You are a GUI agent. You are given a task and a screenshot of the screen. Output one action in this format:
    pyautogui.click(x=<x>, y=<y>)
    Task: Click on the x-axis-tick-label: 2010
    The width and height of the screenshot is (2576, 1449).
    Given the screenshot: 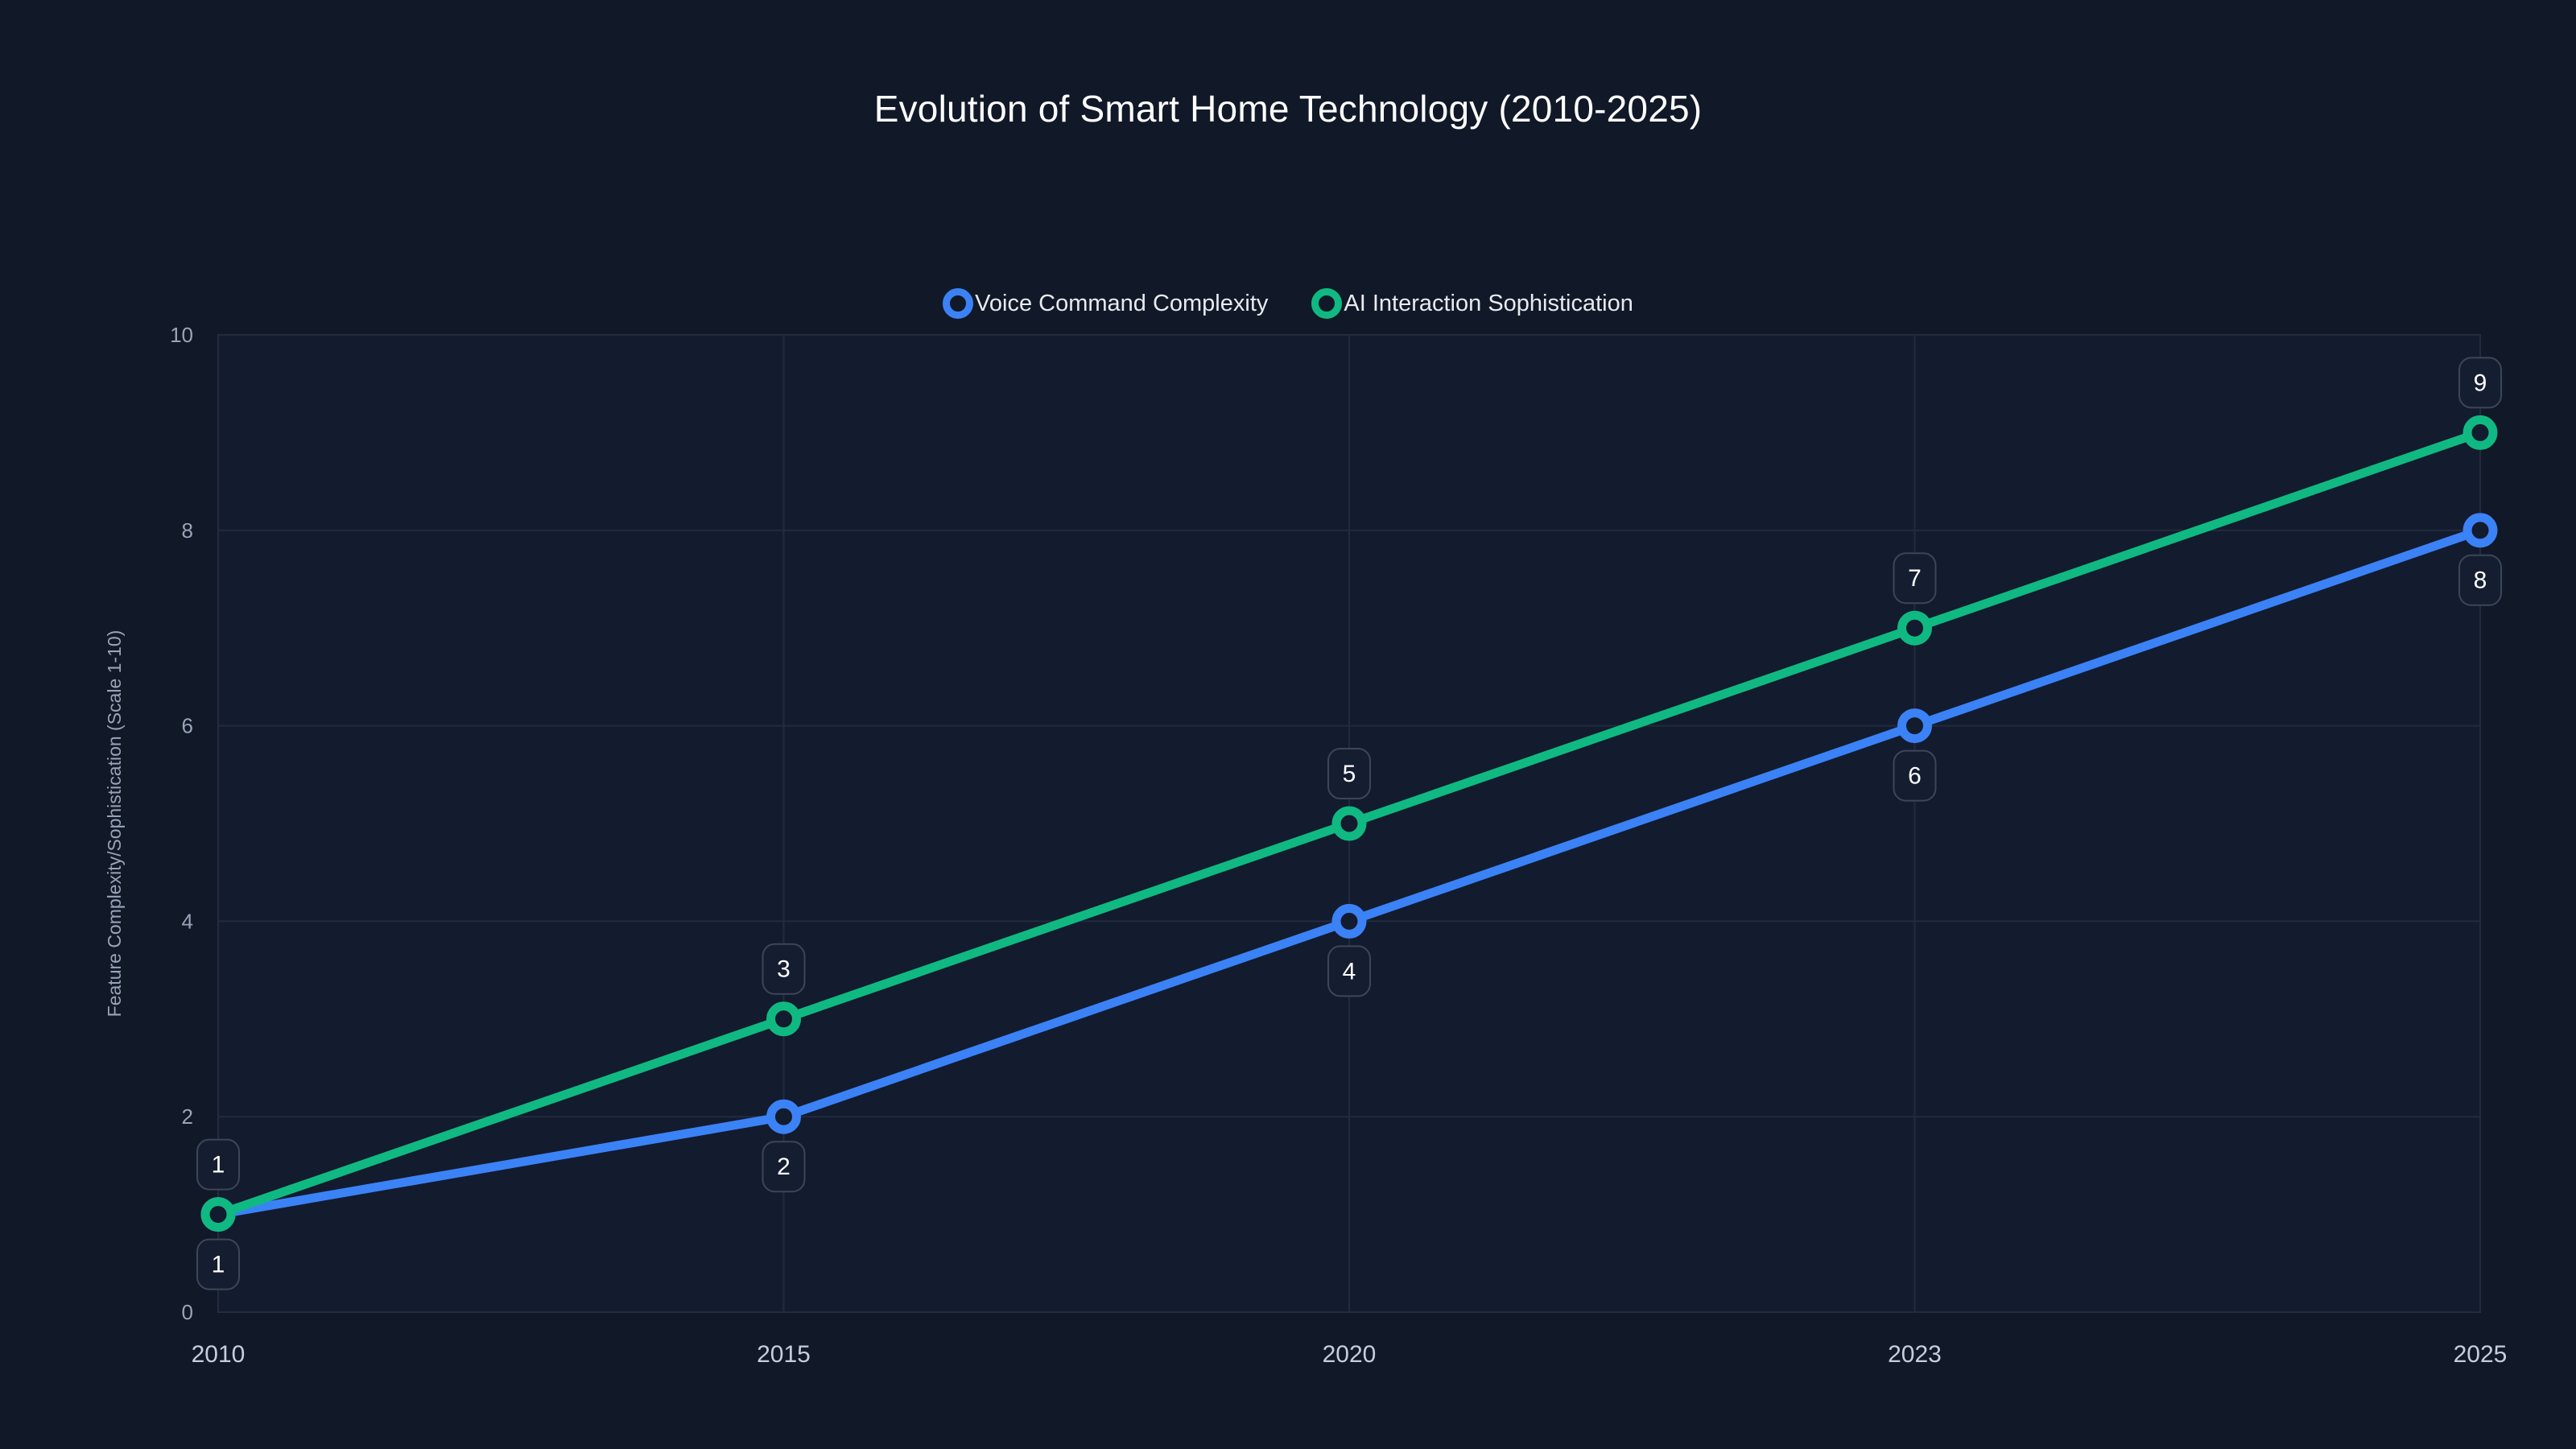 What is the action you would take?
    pyautogui.click(x=219, y=1354)
    